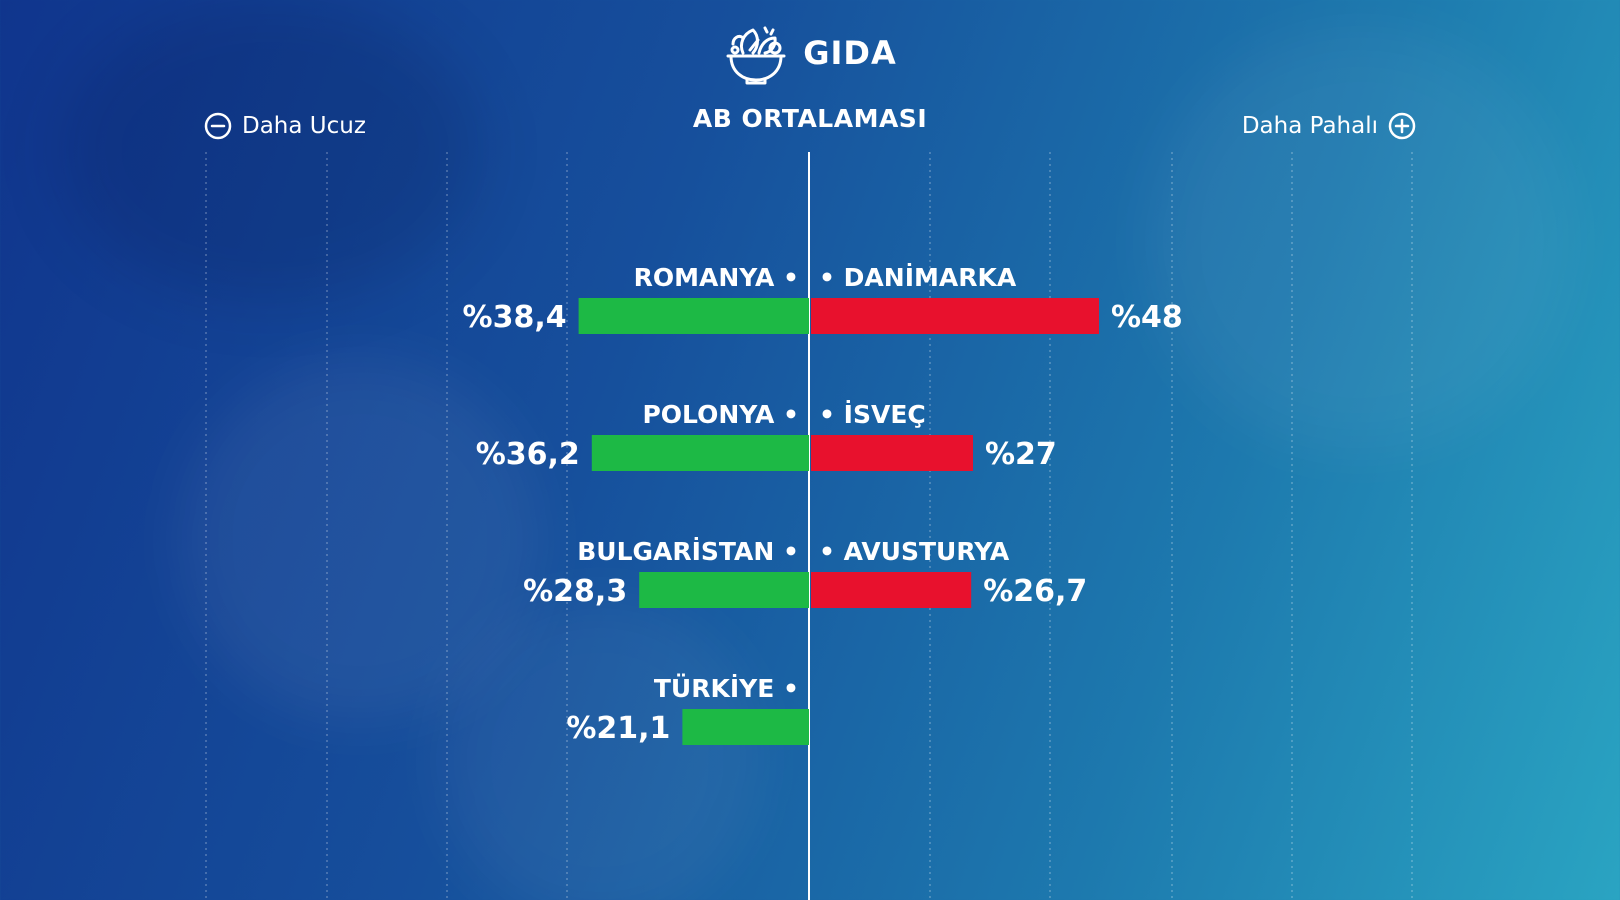 The width and height of the screenshot is (1620, 900). Describe the element at coordinates (515, 317) in the screenshot. I see `data-label: %38,4` at that location.